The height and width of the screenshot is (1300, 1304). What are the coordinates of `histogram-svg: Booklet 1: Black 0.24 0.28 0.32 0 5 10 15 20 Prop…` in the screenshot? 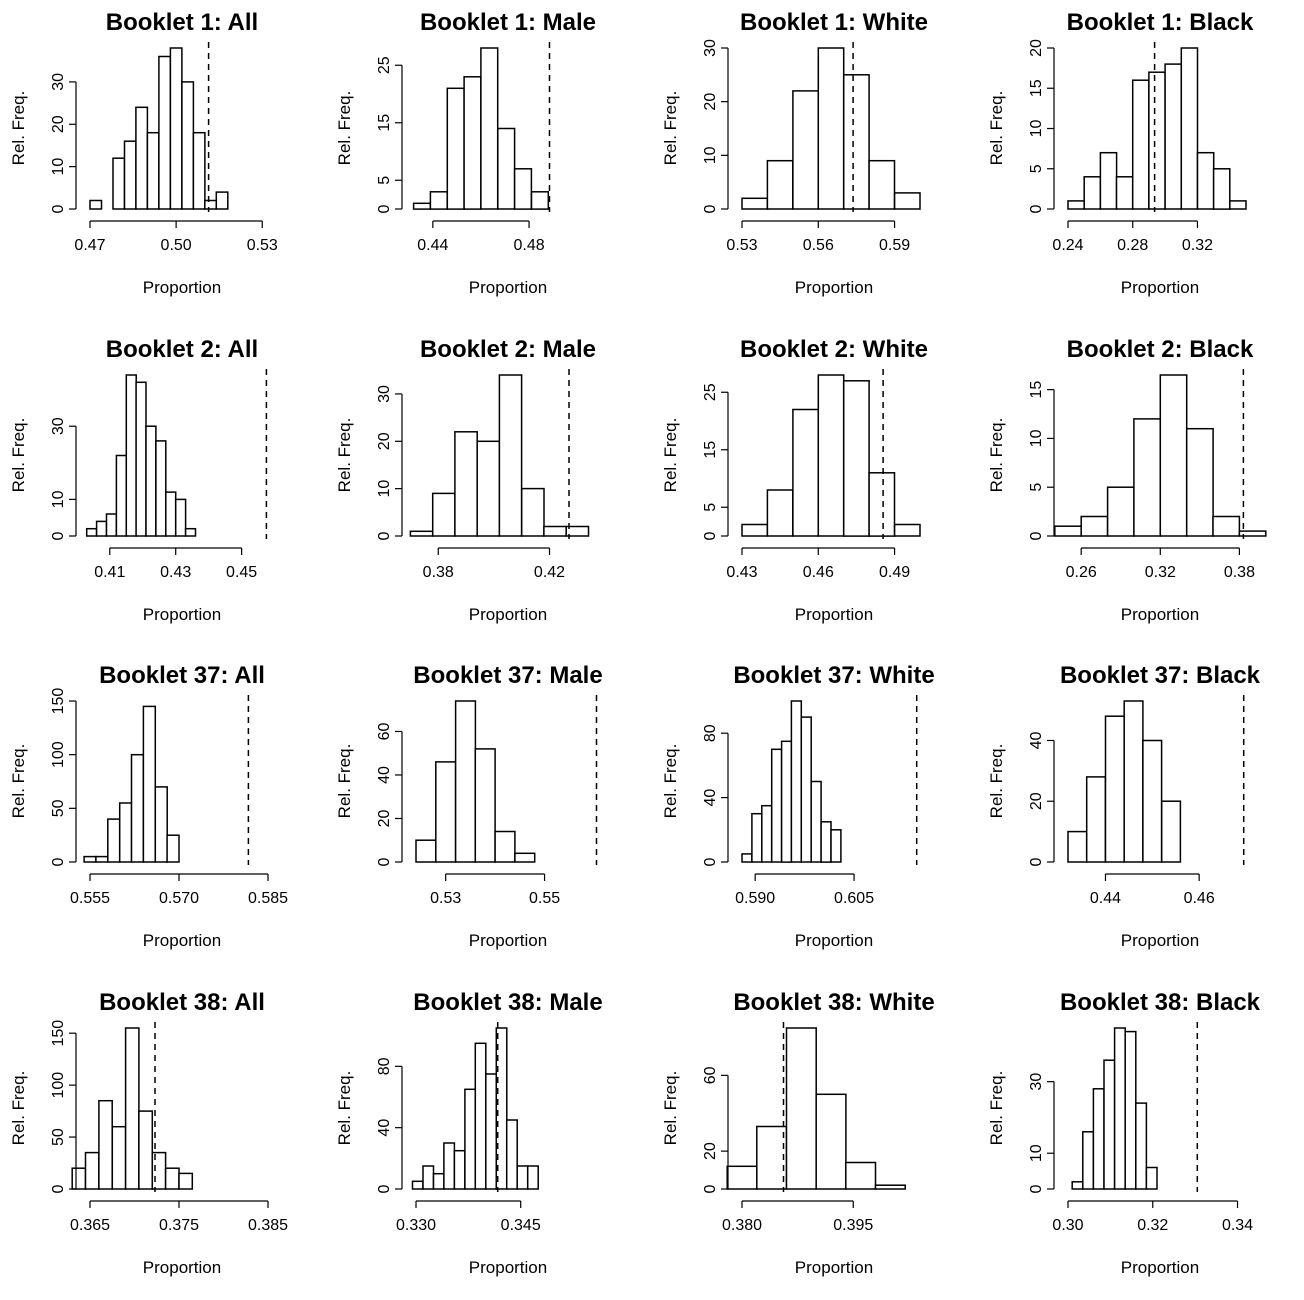 It's located at (1120, 153).